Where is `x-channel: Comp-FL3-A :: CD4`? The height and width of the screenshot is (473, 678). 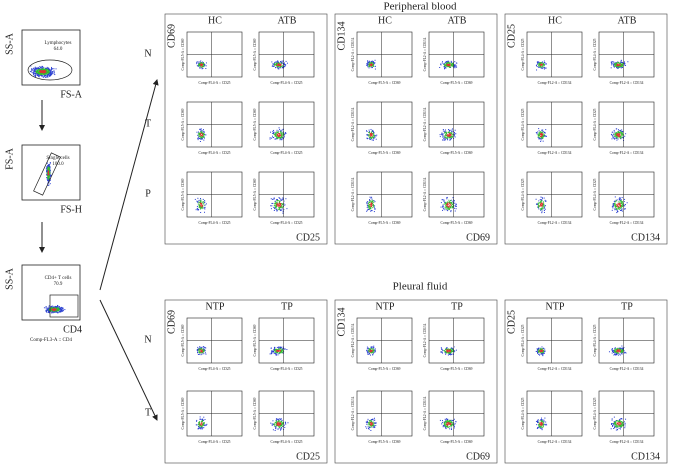
x-channel: Comp-FL3-A :: CD4 is located at coordinates (51, 340).